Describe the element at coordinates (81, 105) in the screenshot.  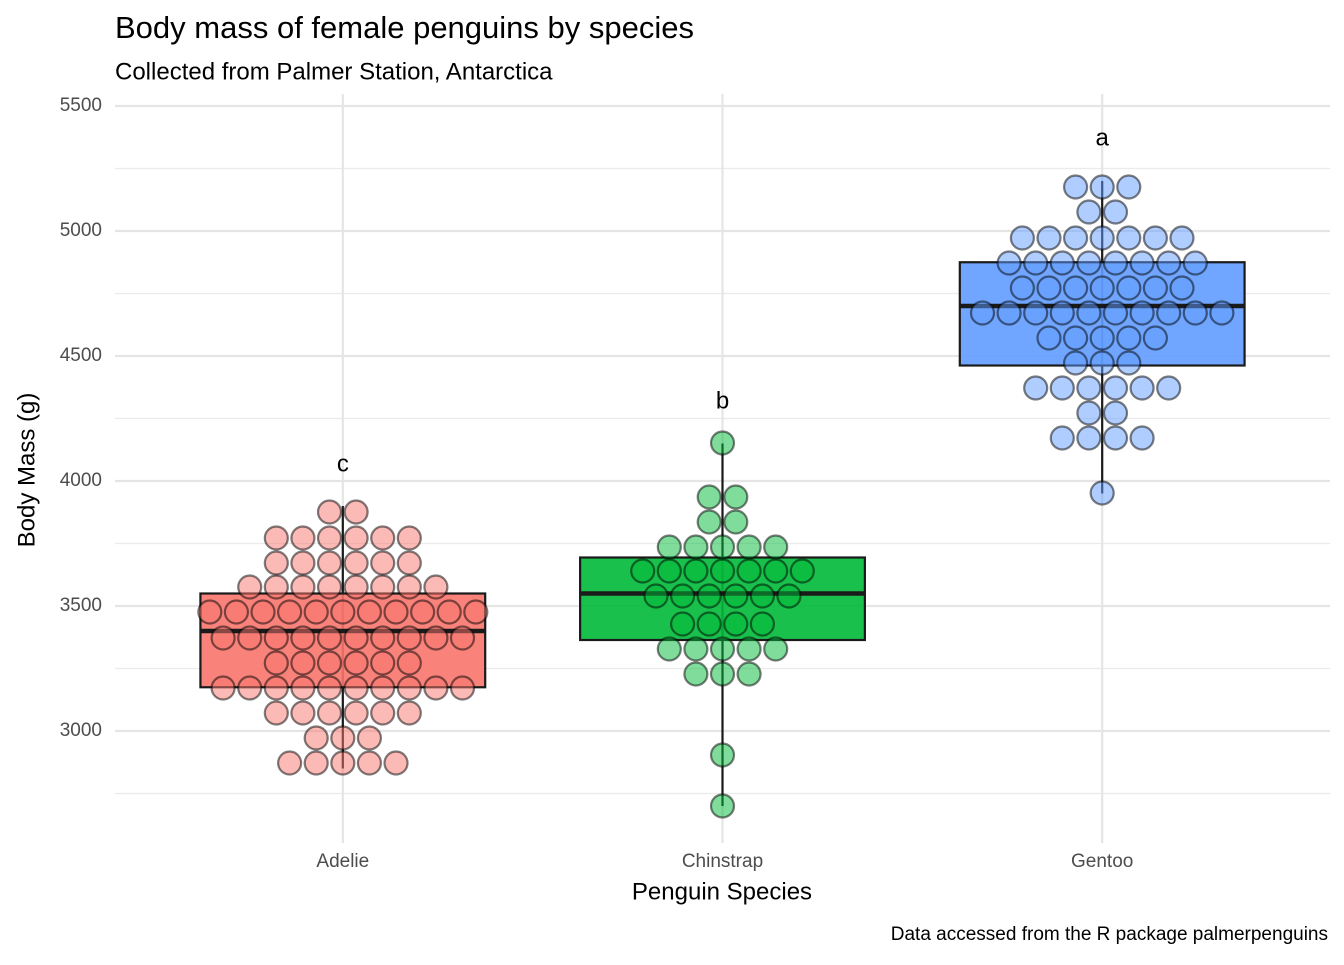
I see `y-tick-label: 5500` at that location.